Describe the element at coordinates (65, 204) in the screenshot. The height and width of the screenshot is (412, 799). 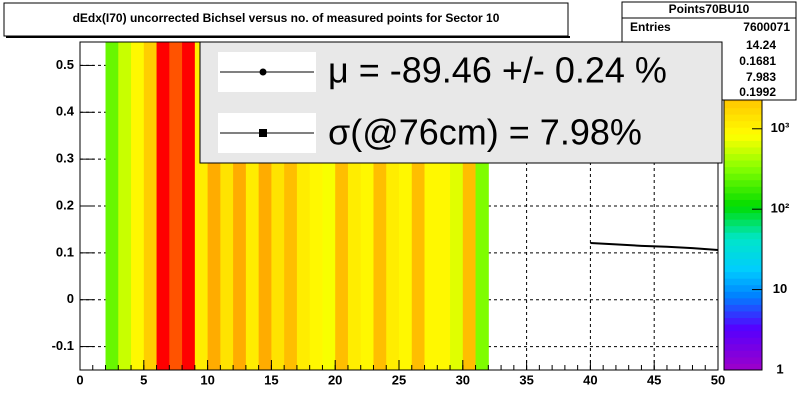
I see `y-tick-label: 0.2` at that location.